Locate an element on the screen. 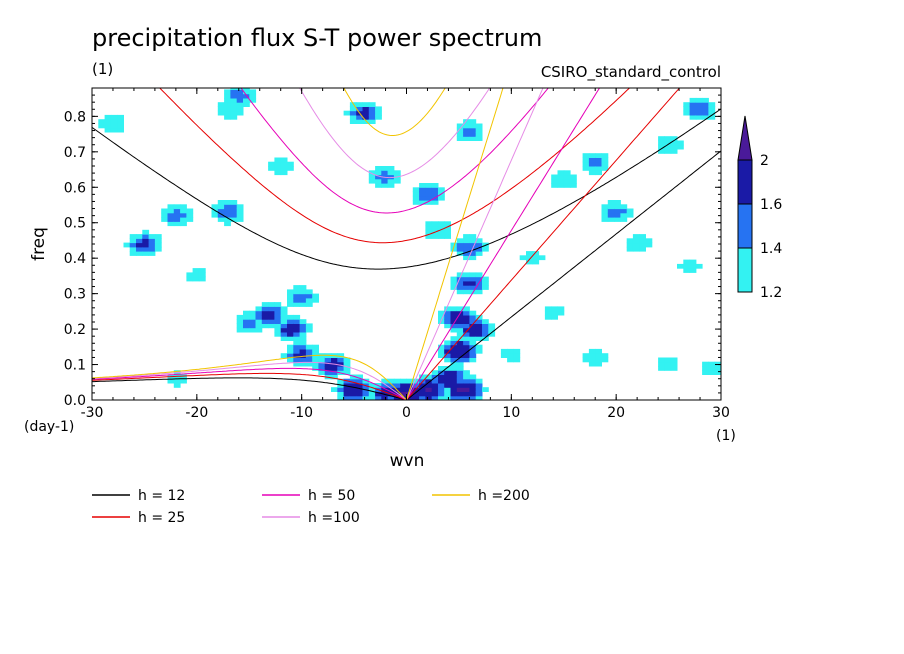 Image resolution: width=904 pixels, height=654 pixels. x-tick-label: 20 is located at coordinates (616, 413).